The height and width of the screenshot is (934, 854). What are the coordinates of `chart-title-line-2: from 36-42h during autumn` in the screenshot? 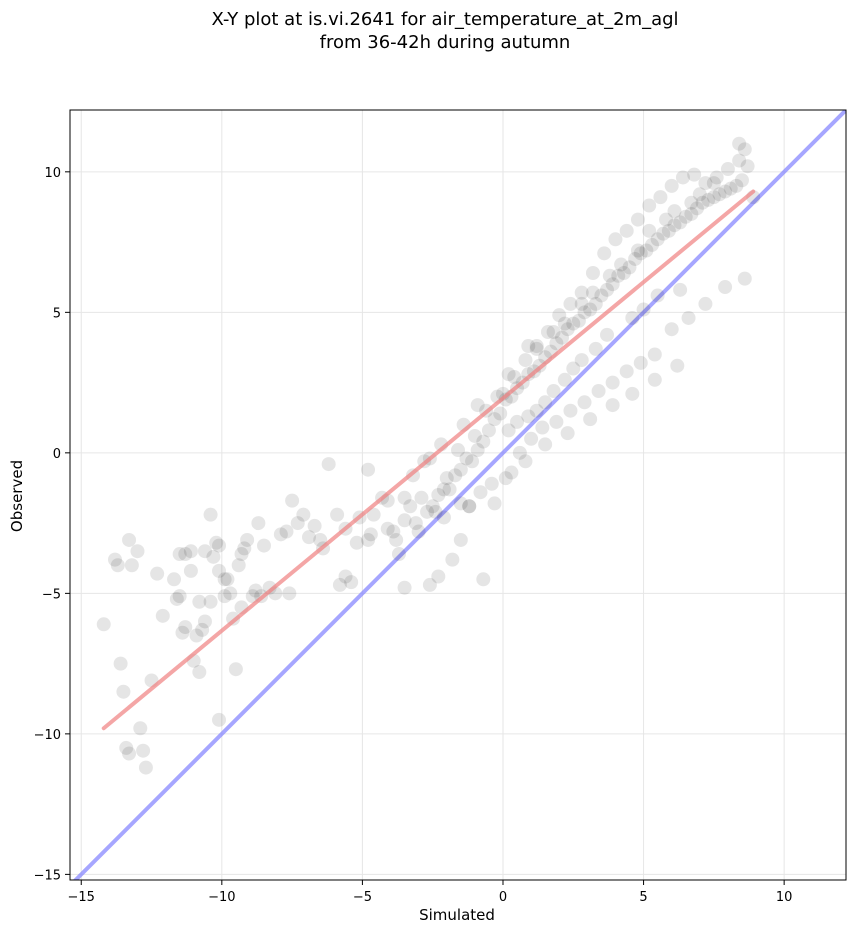 It's located at (445, 42).